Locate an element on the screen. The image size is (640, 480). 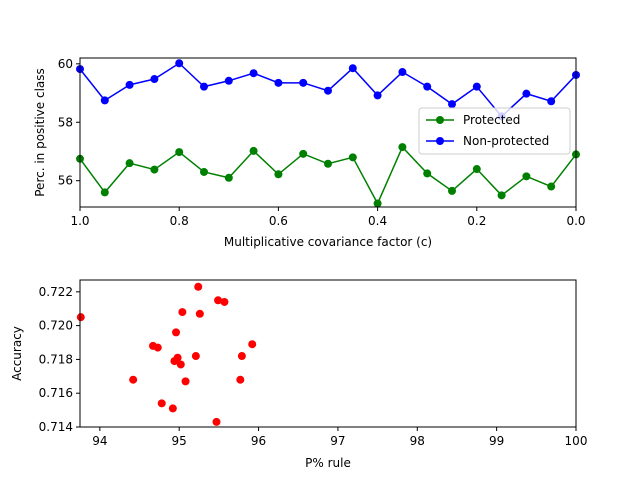
legend-label-protected: Protected is located at coordinates (491, 120).